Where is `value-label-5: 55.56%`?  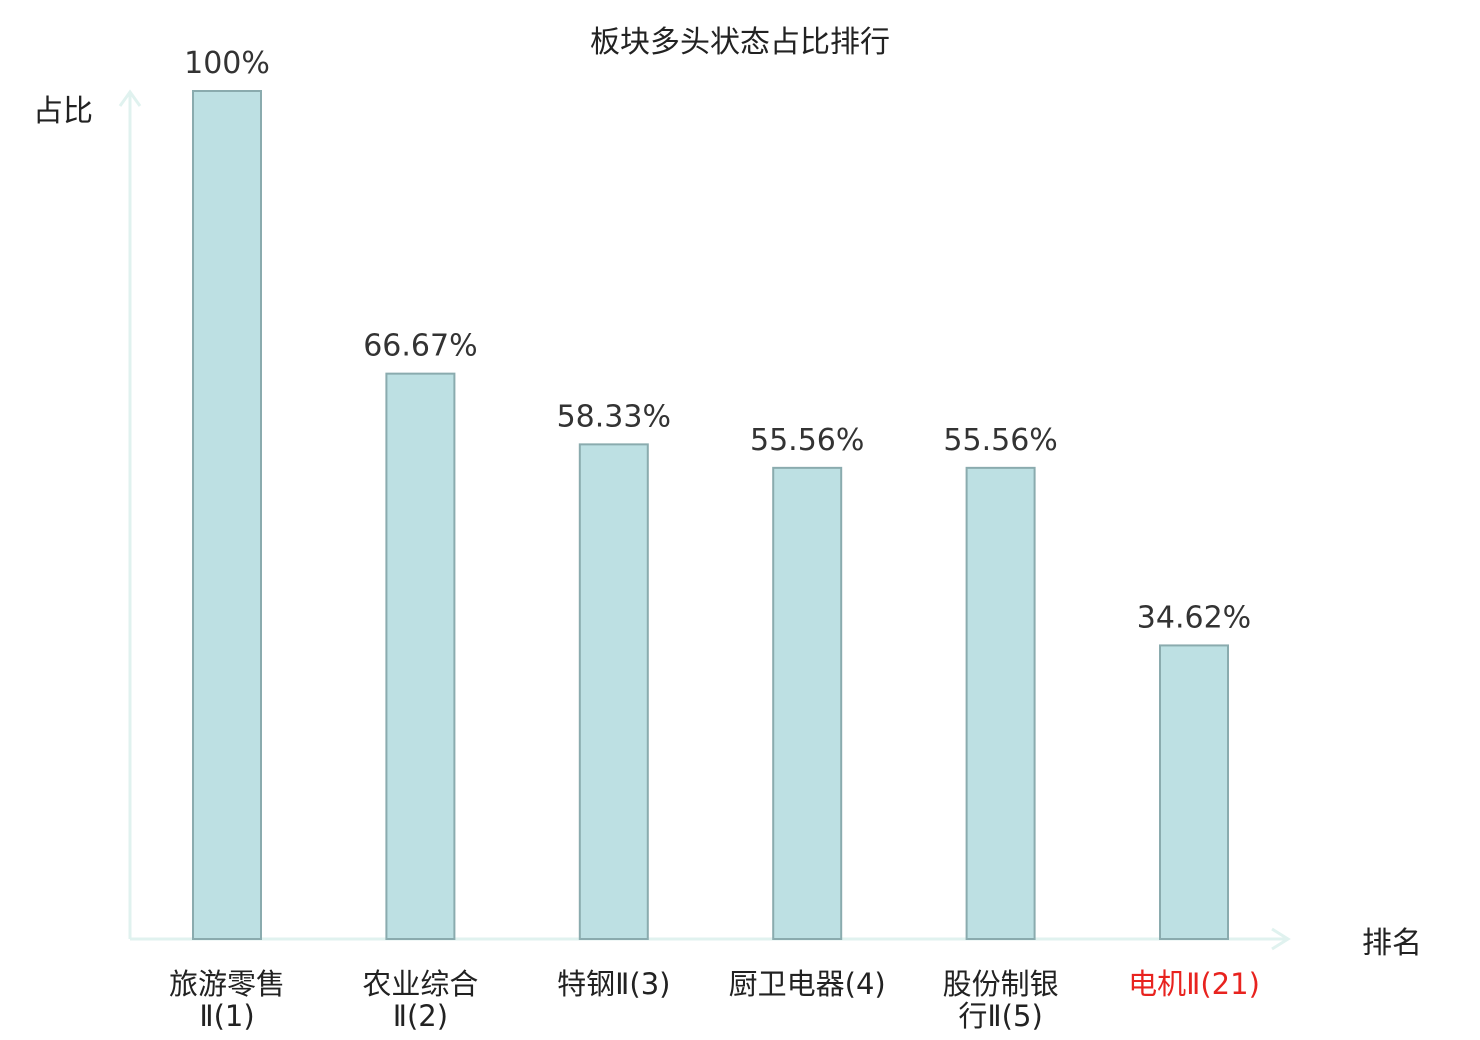 value-label-5: 55.56% is located at coordinates (1000, 440).